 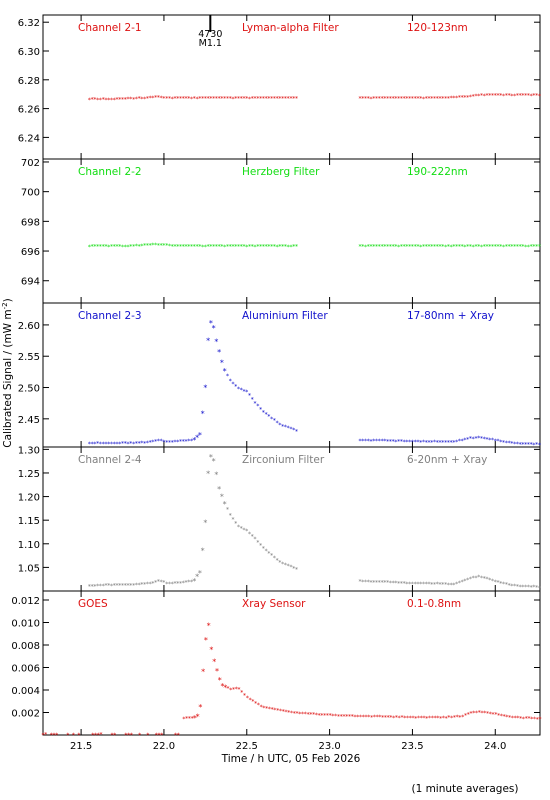 I want to click on band-label: 6-20nm + Xray, so click(x=447, y=460).